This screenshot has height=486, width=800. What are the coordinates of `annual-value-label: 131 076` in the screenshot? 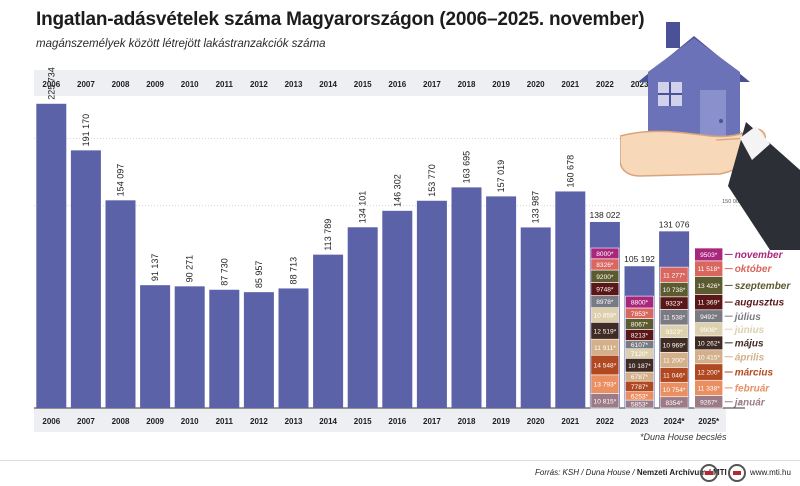 It's located at (674, 224).